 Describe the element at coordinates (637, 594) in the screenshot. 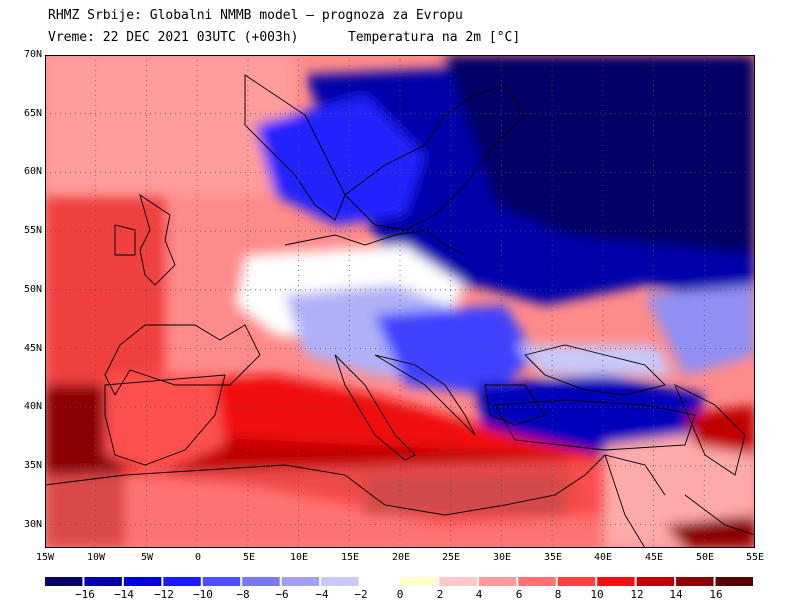

I see `colorbar-label: 12` at that location.